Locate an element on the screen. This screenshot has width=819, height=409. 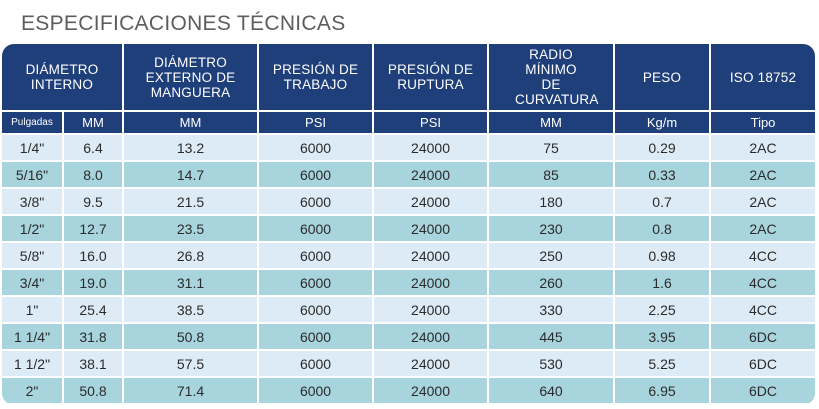
cell-radio: 75 is located at coordinates (552, 148).